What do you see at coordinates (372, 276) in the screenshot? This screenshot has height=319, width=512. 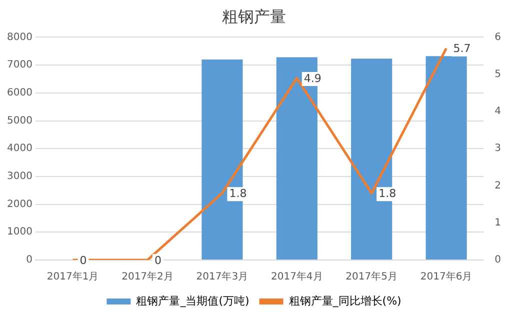 I see `x-tick-label: 2017年5月` at bounding box center [372, 276].